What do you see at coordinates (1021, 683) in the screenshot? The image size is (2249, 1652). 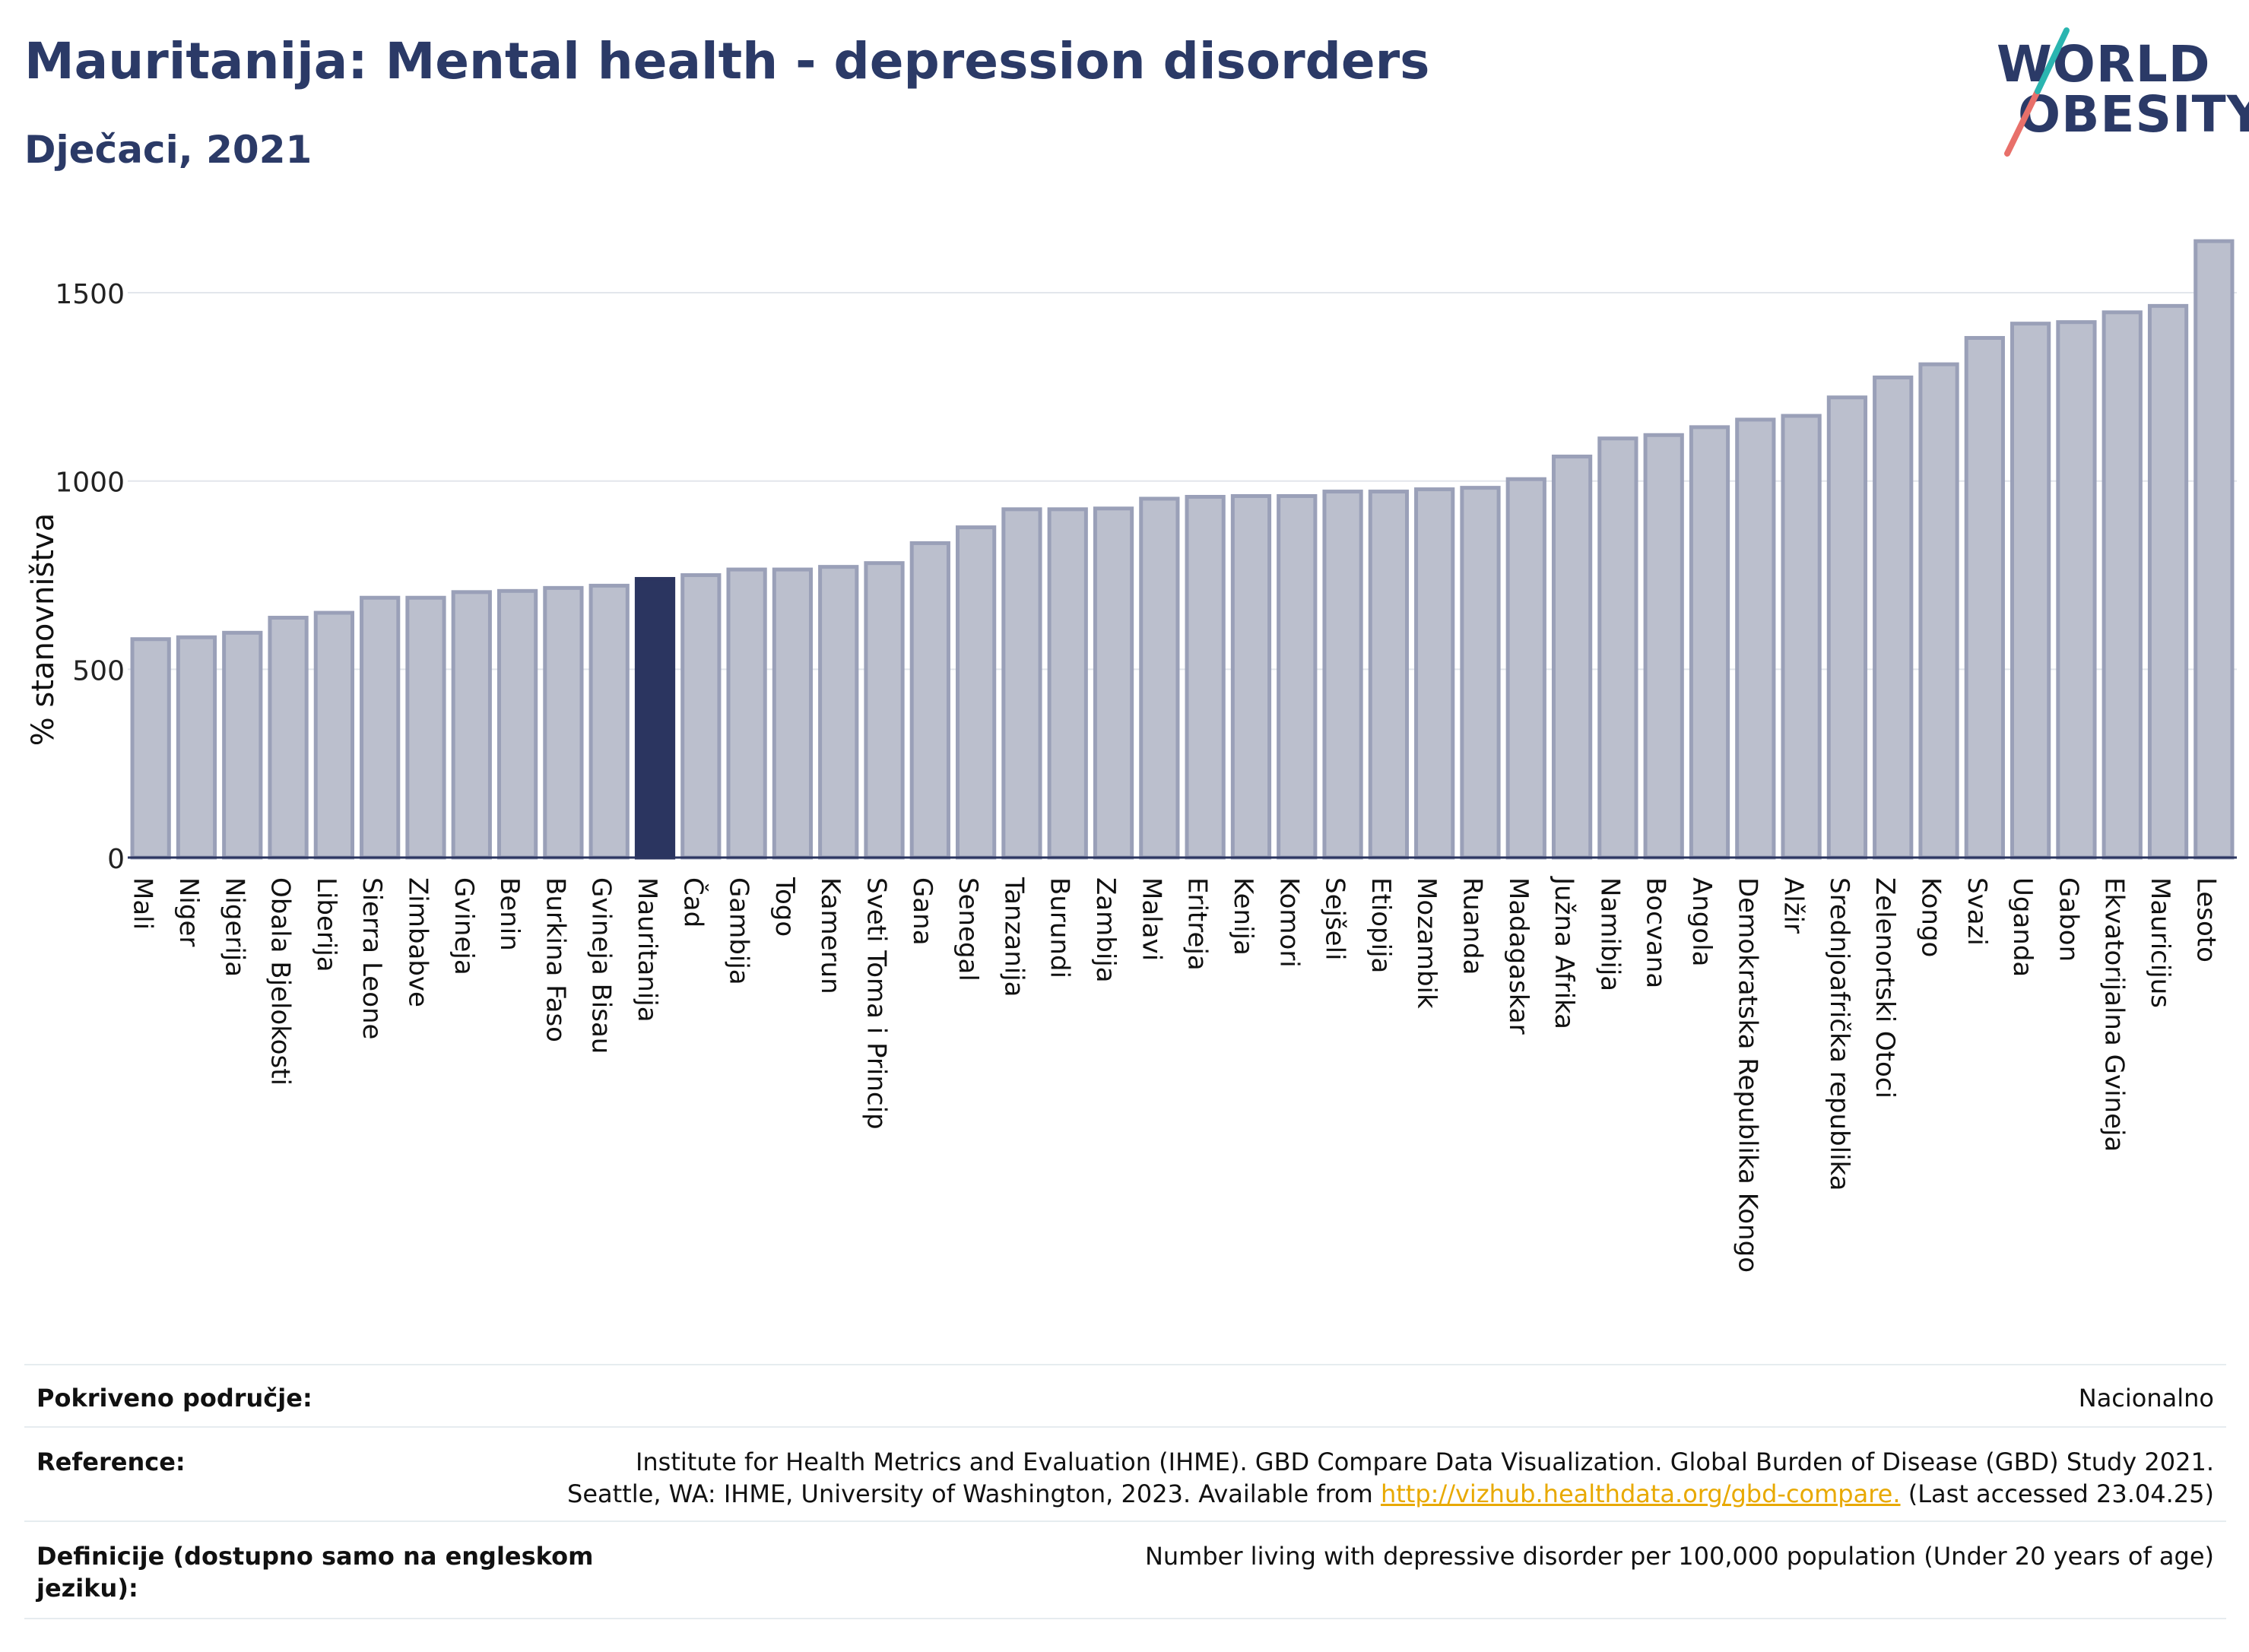 I see `bar-tanzanija` at bounding box center [1021, 683].